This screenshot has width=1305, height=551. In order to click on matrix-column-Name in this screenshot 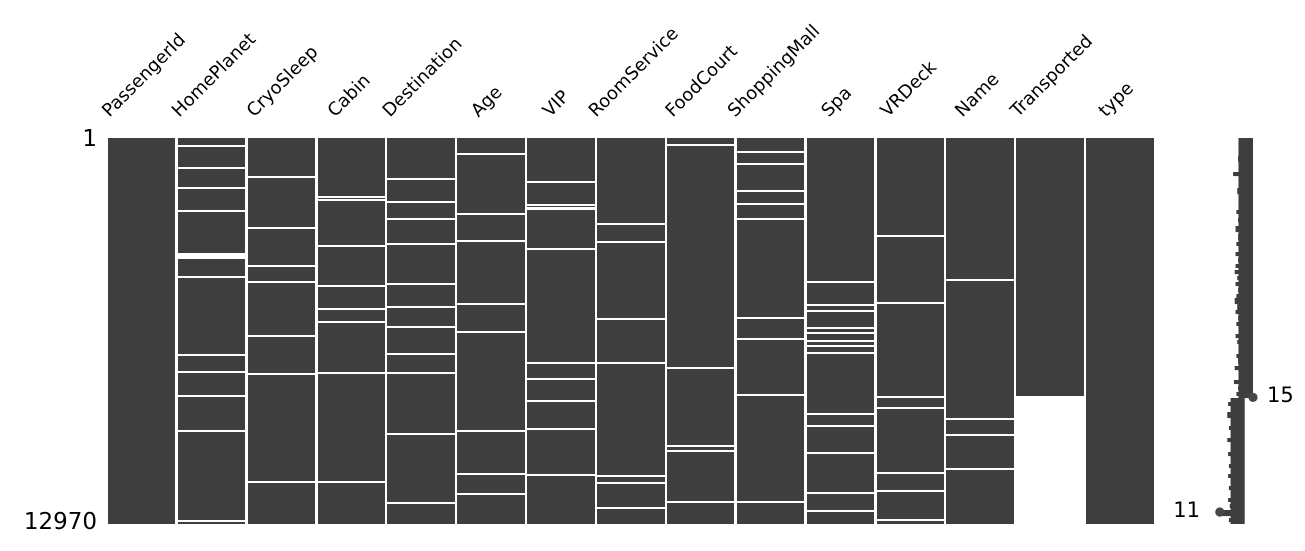, I will do `click(980, 331)`.